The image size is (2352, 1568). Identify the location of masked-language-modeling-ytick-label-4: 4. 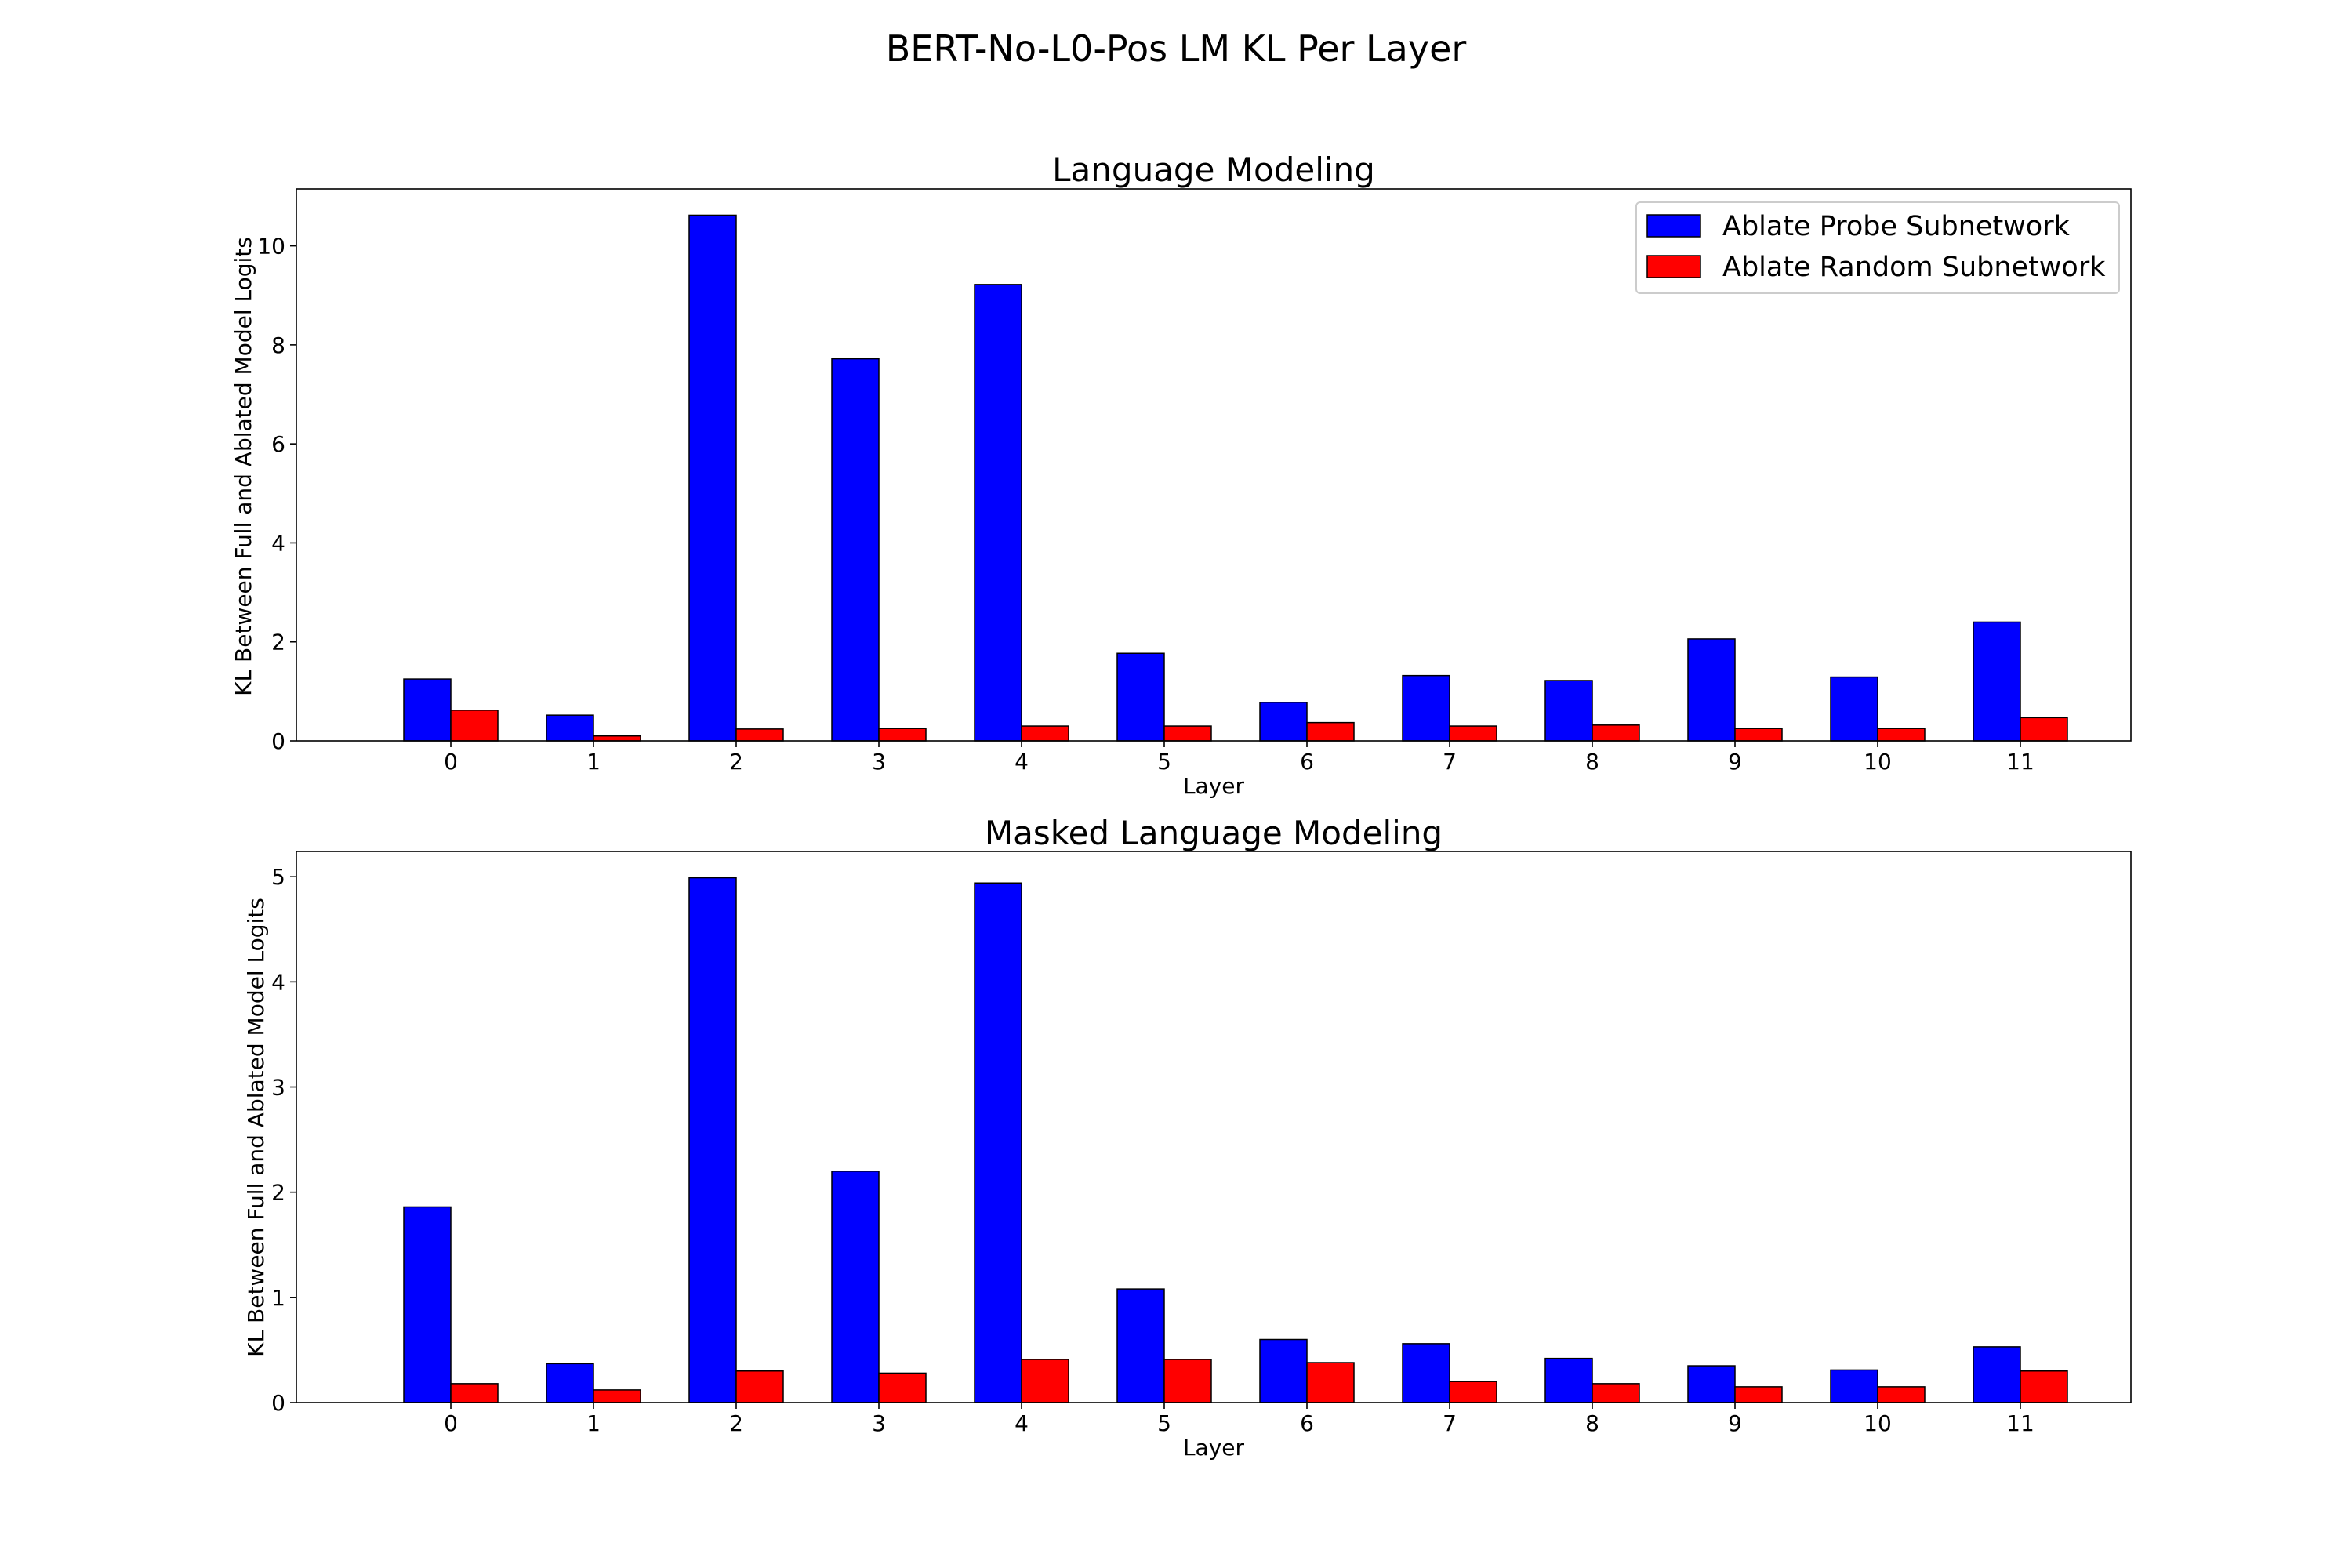
(278, 982).